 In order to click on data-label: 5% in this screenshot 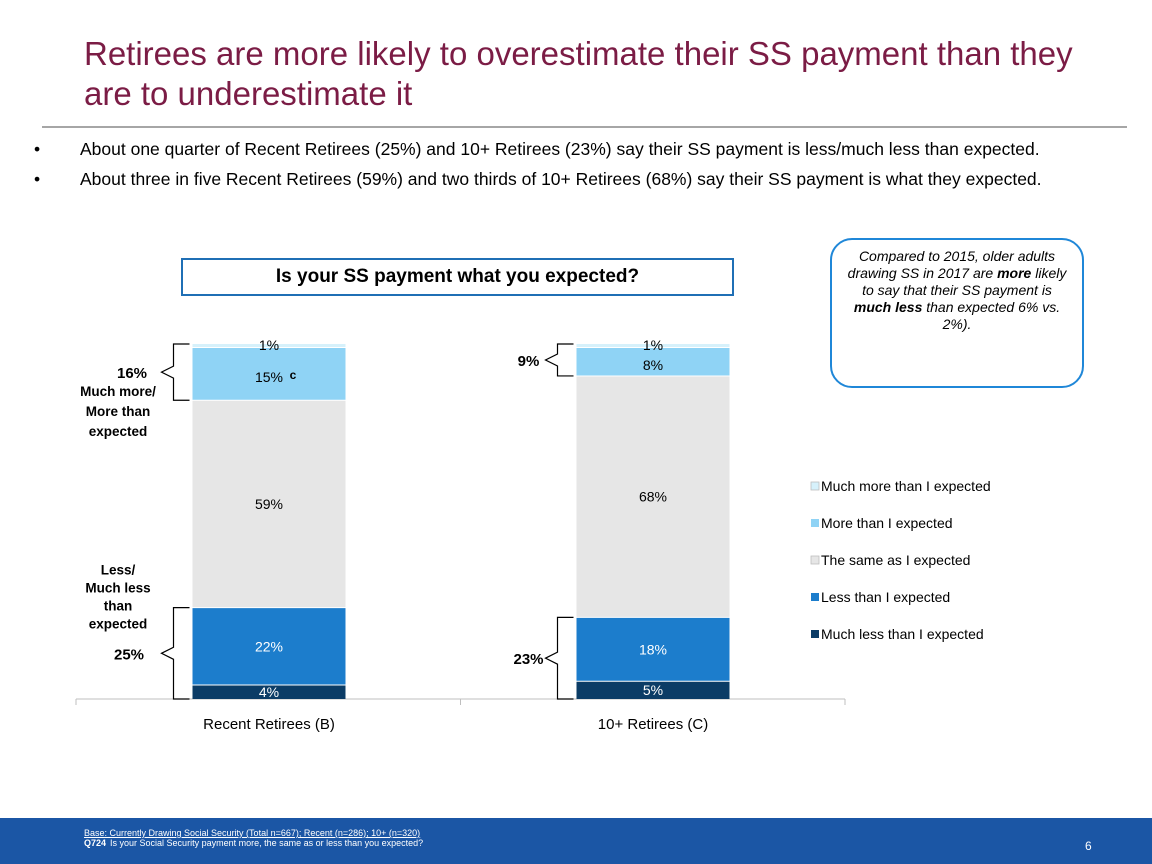, I will do `click(653, 690)`.